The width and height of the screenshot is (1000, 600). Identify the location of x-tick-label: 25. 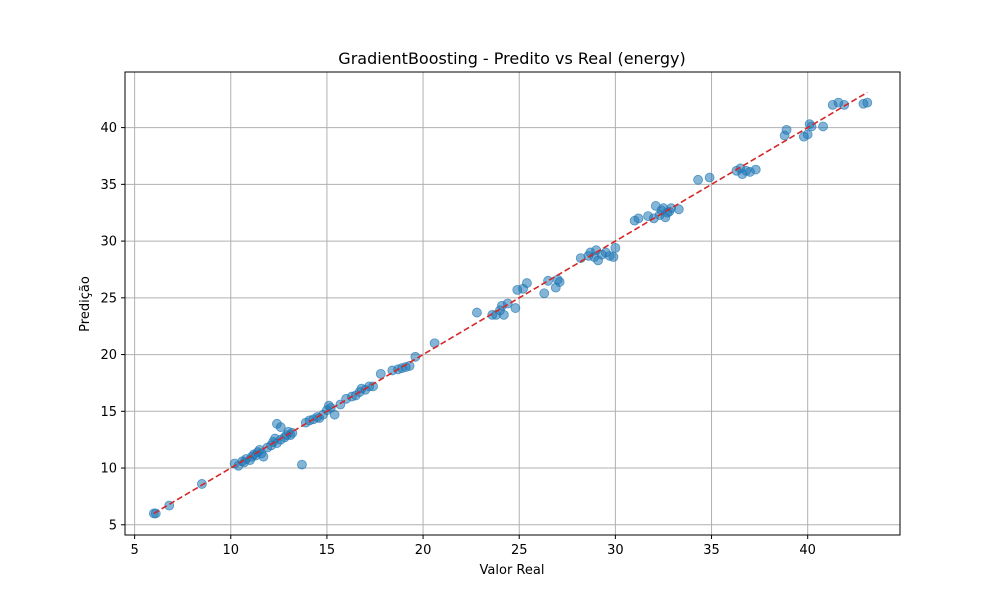
(519, 550).